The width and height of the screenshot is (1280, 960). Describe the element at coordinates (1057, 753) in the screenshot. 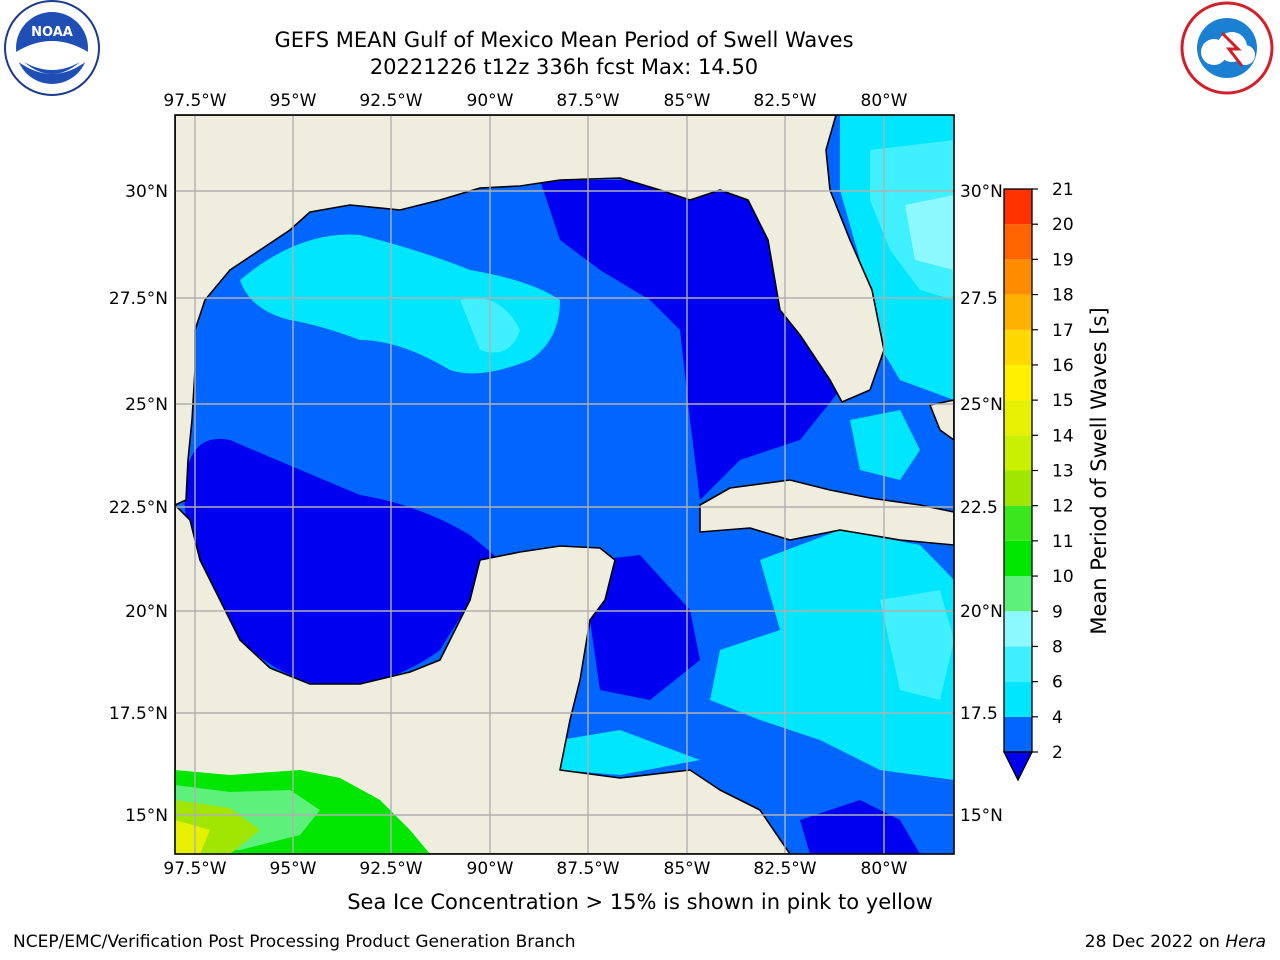

I see `colorbar-tick-label: 2` at that location.